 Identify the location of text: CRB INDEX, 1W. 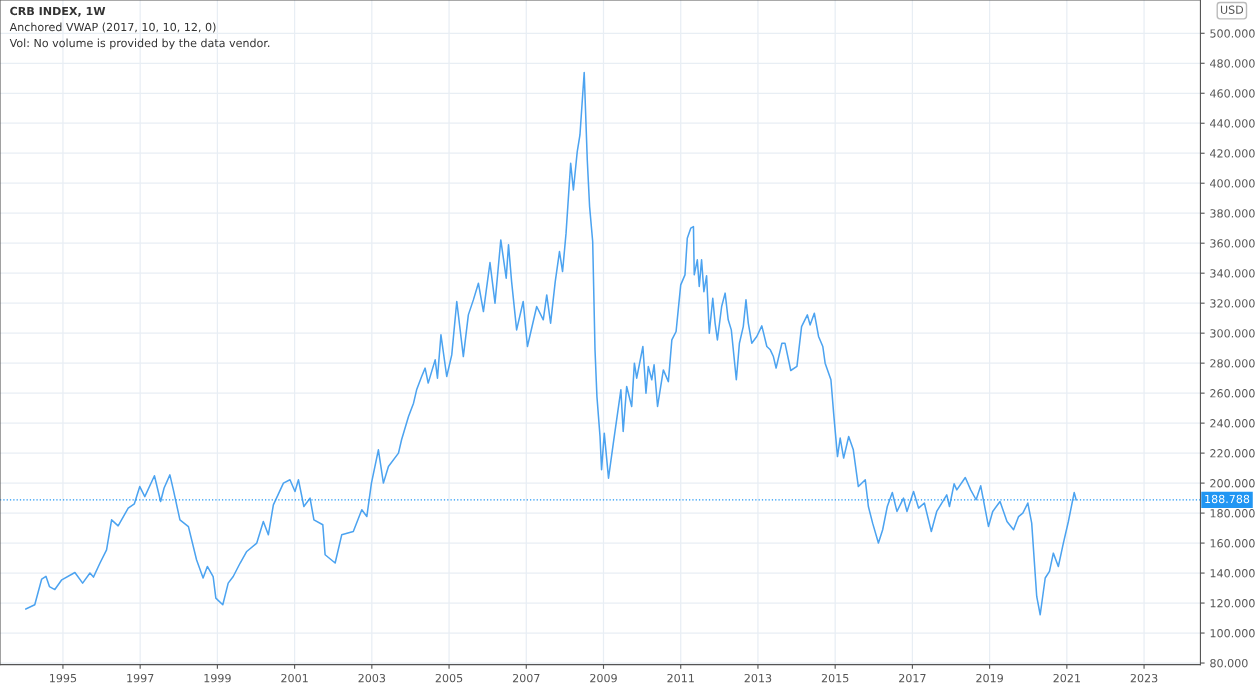
(58, 11).